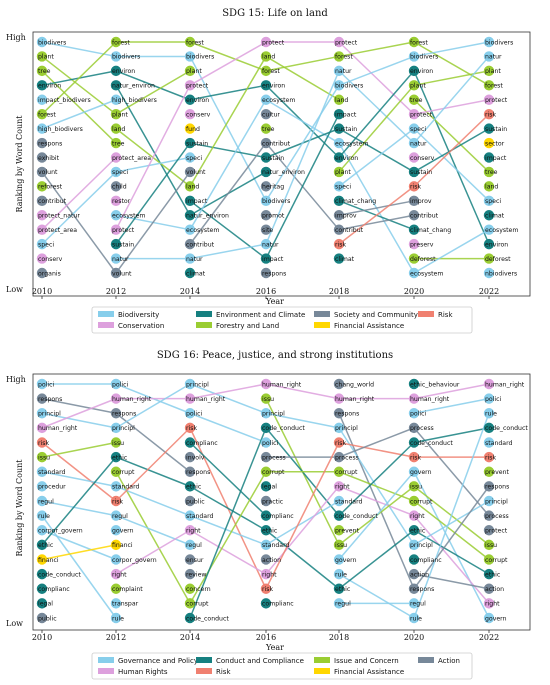 The width and height of the screenshot is (550, 685). Describe the element at coordinates (228, 150) in the screenshot. I see `term-link-sustain` at that location.